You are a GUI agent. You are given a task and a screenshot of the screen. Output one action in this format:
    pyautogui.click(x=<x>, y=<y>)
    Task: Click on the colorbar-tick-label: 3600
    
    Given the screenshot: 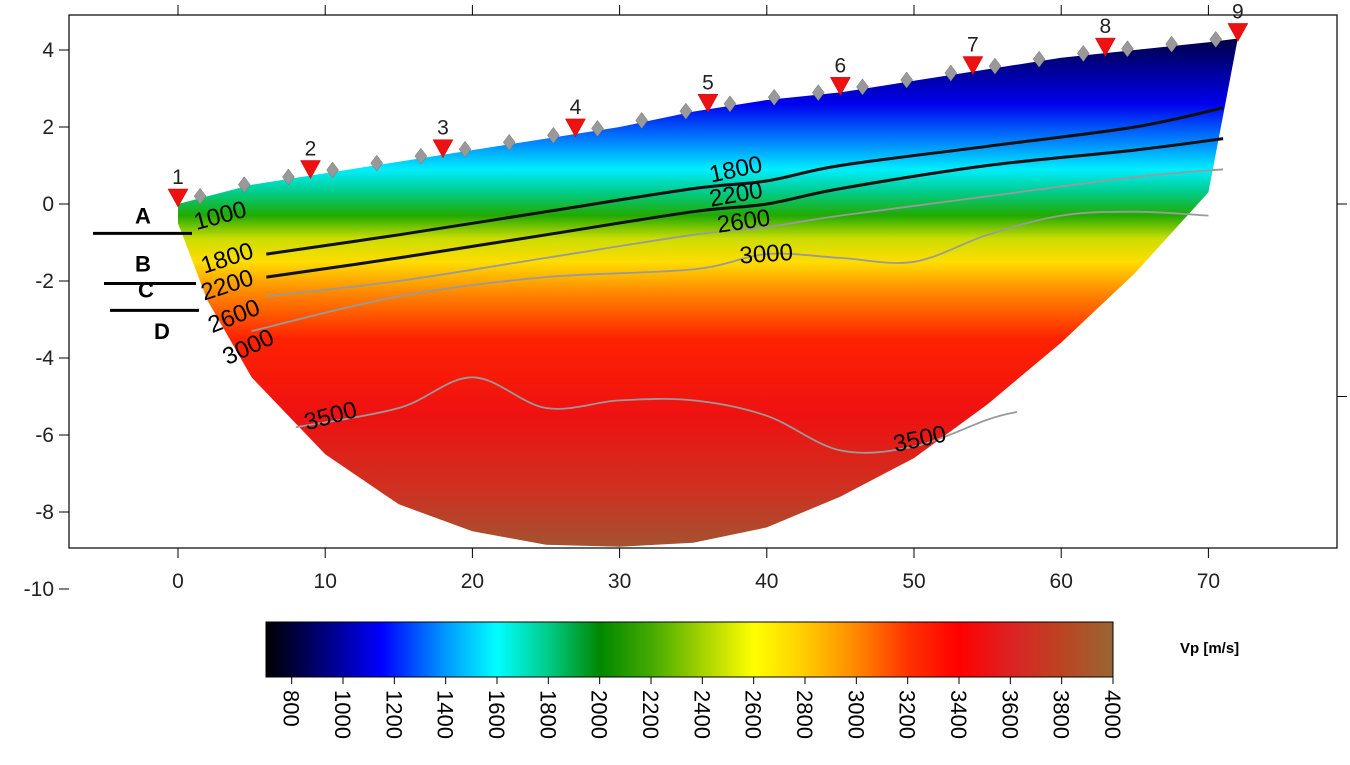 What is the action you would take?
    pyautogui.click(x=1009, y=714)
    